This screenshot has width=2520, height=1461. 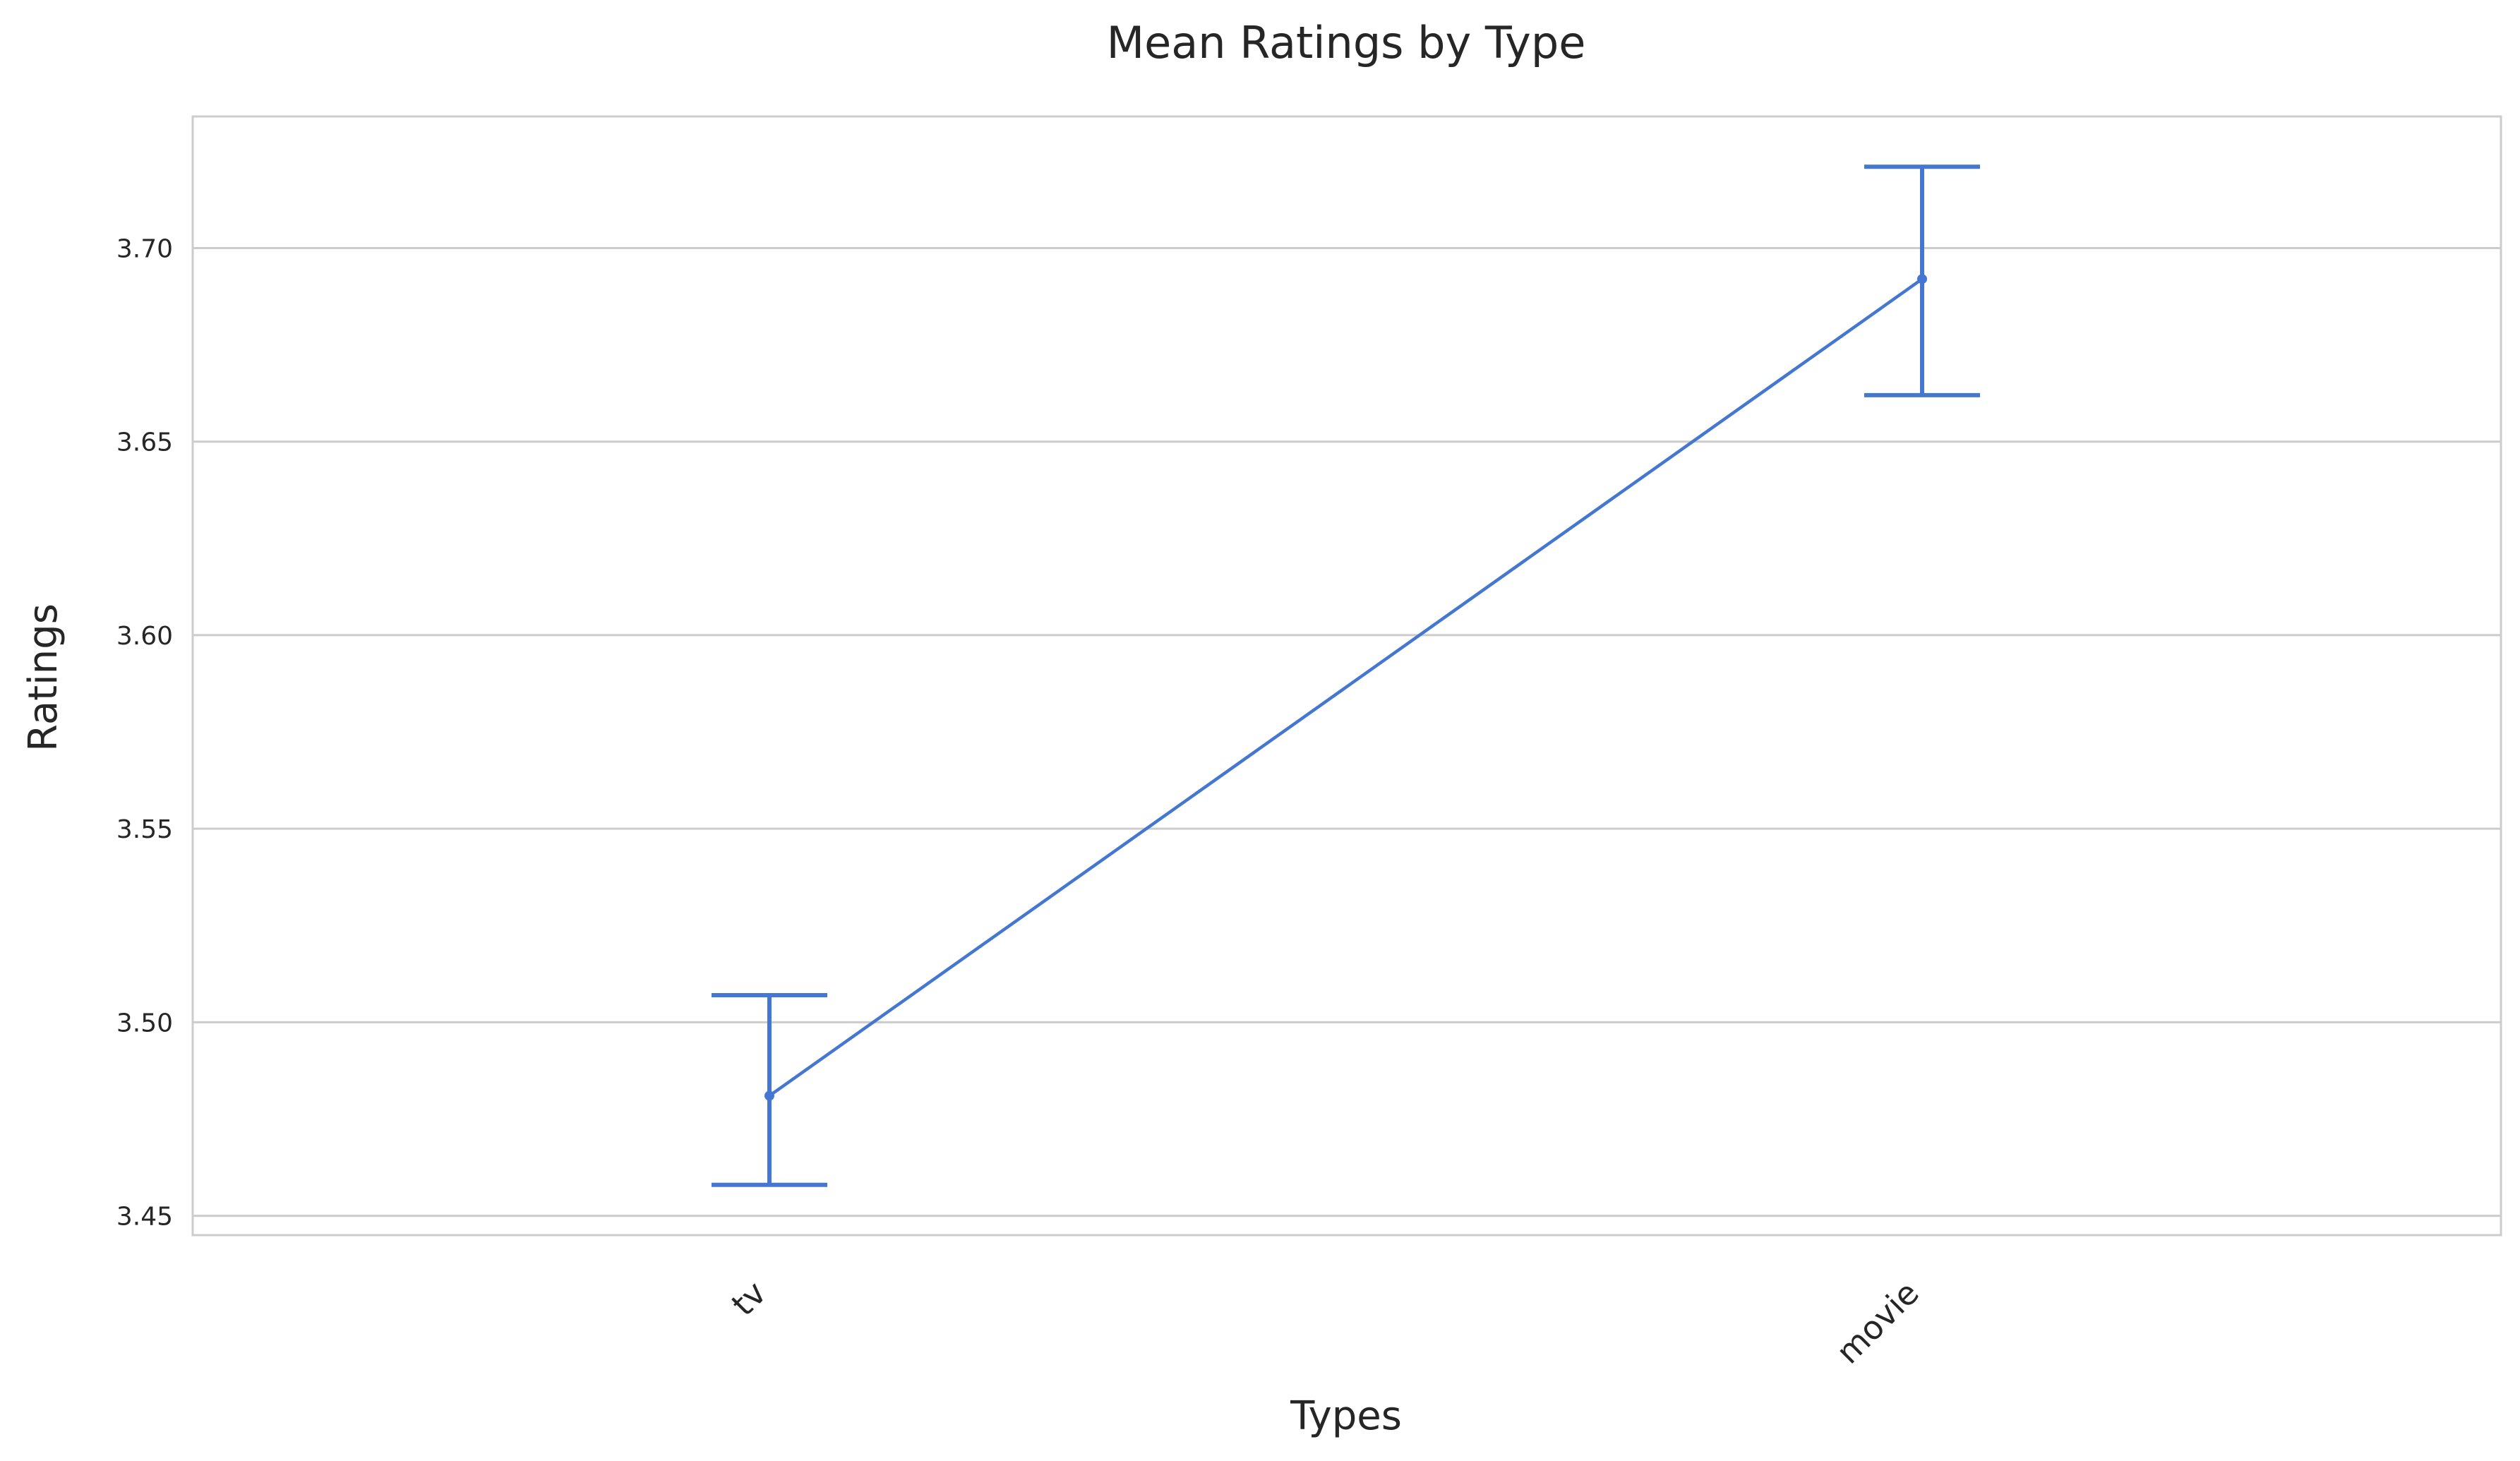 What do you see at coordinates (1347, 42) in the screenshot?
I see `chart-title: Mean Ratings by Type` at bounding box center [1347, 42].